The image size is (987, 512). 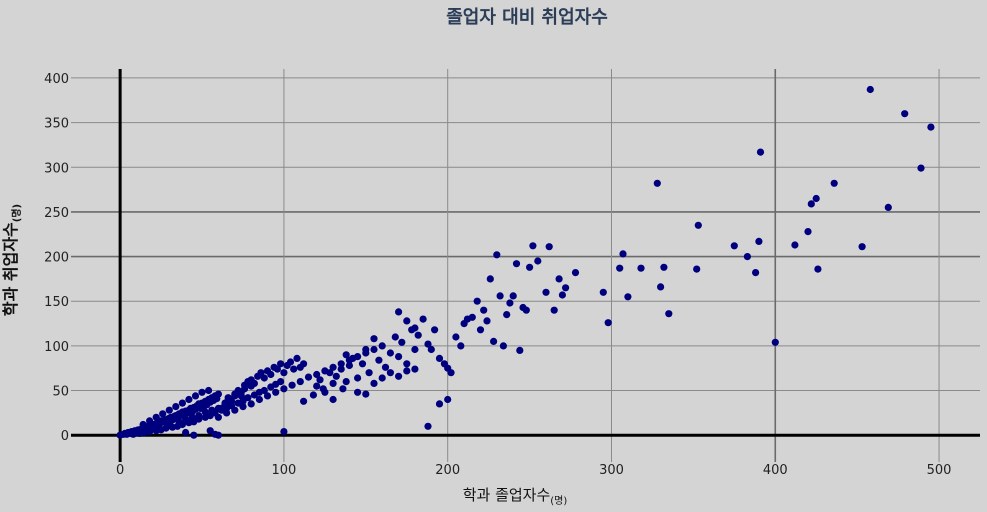 I want to click on x-tick-label: 200, so click(x=447, y=470).